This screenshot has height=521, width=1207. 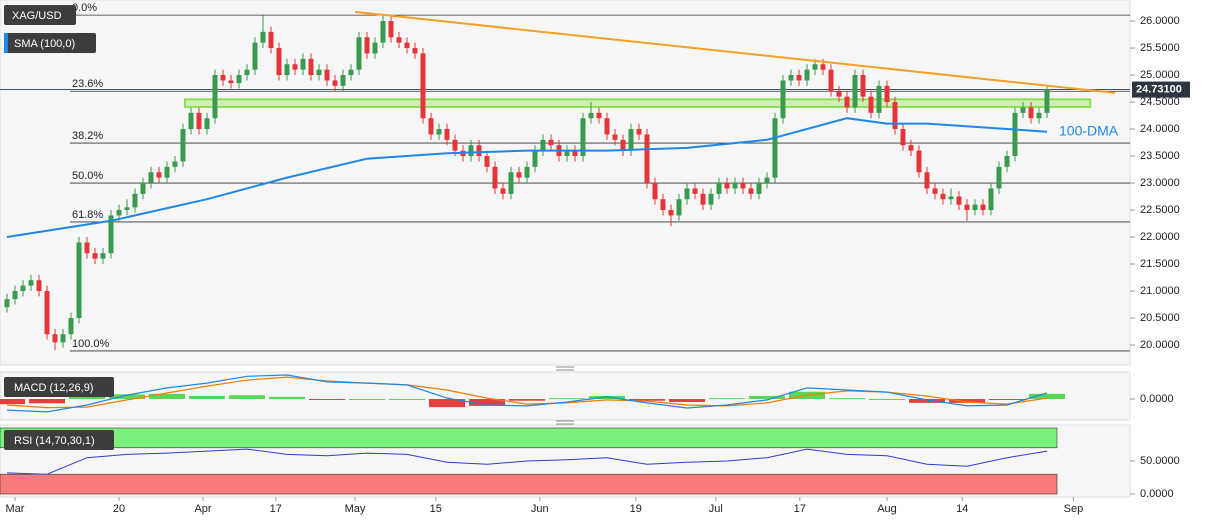 What do you see at coordinates (40, 15) in the screenshot?
I see `symbol-legend: XAG/USD` at bounding box center [40, 15].